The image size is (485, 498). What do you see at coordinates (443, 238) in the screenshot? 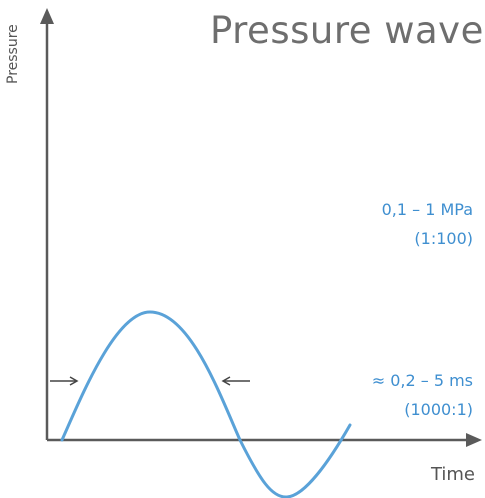
I see `pressure-ratio-label: (1:100)` at bounding box center [443, 238].